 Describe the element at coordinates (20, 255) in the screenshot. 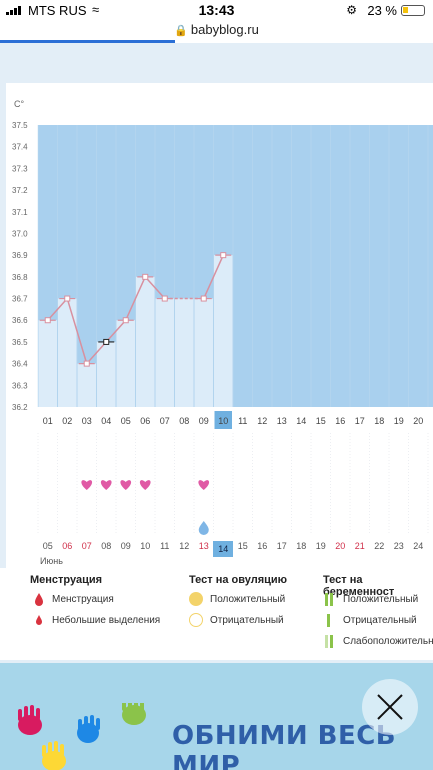

I see `y-tick-label: 36.9` at that location.